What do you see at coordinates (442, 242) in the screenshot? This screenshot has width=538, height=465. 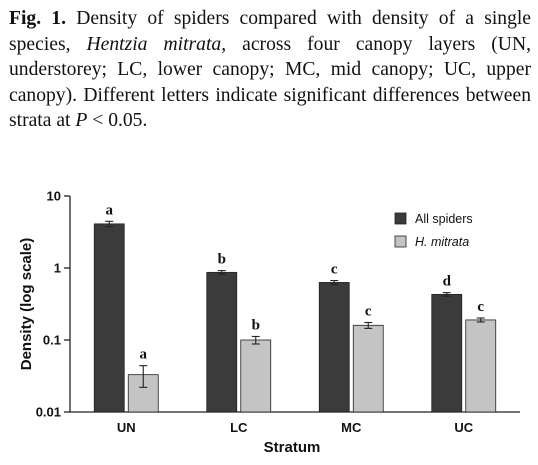 I see `legend-label: H. mitrata` at bounding box center [442, 242].